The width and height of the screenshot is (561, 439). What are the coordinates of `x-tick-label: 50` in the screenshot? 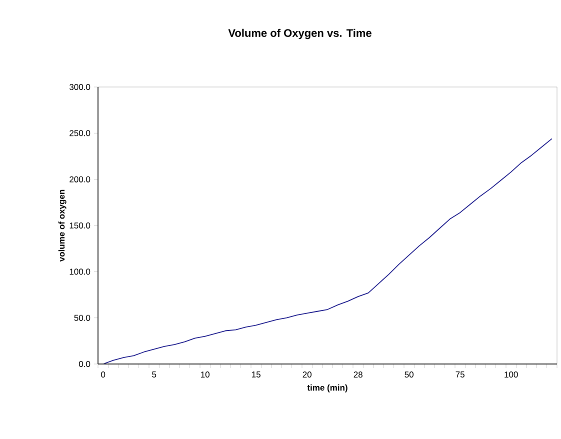 It's located at (409, 375).